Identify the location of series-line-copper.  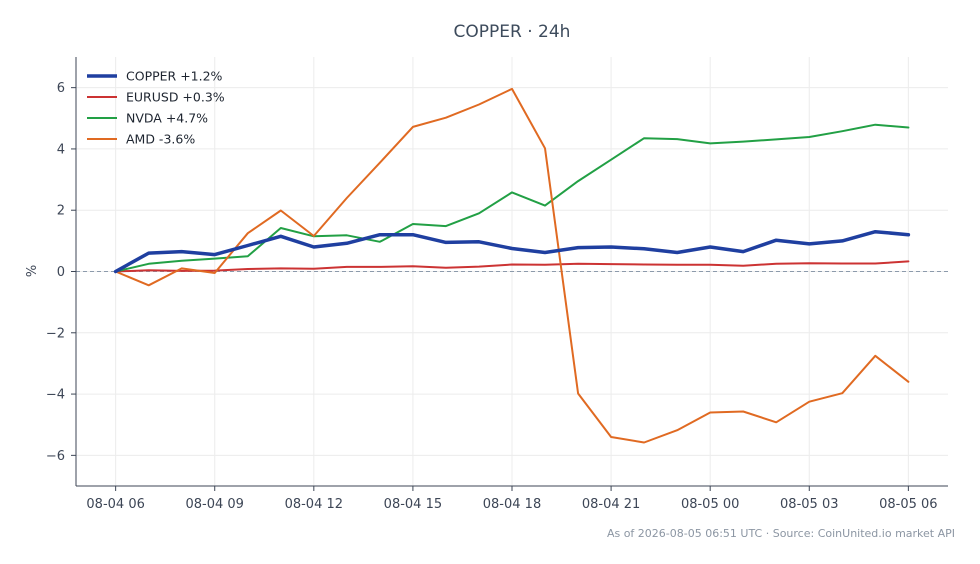
(512, 251).